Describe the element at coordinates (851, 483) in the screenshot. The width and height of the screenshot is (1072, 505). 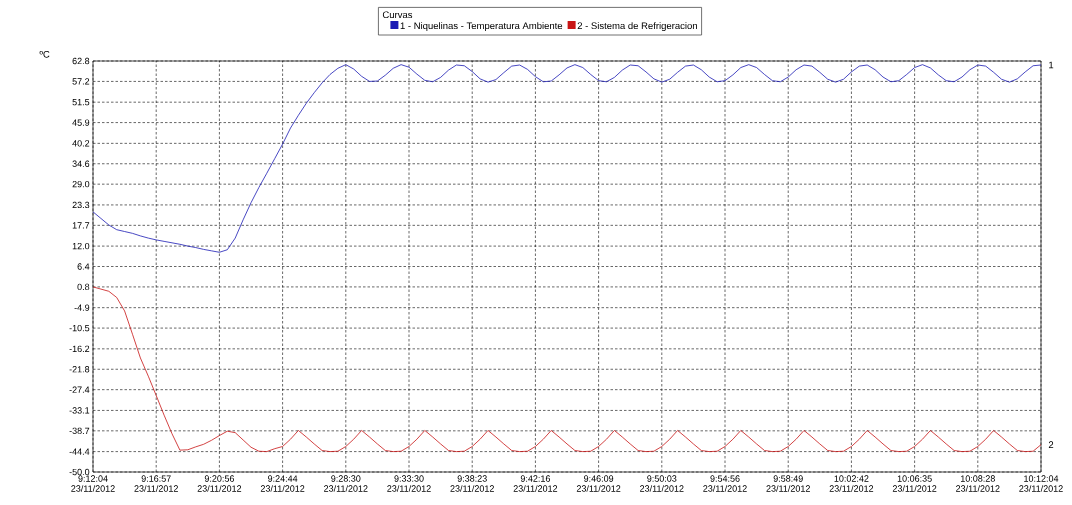
I see `x-tick-label: 10:02:42 23/11/2012` at that location.